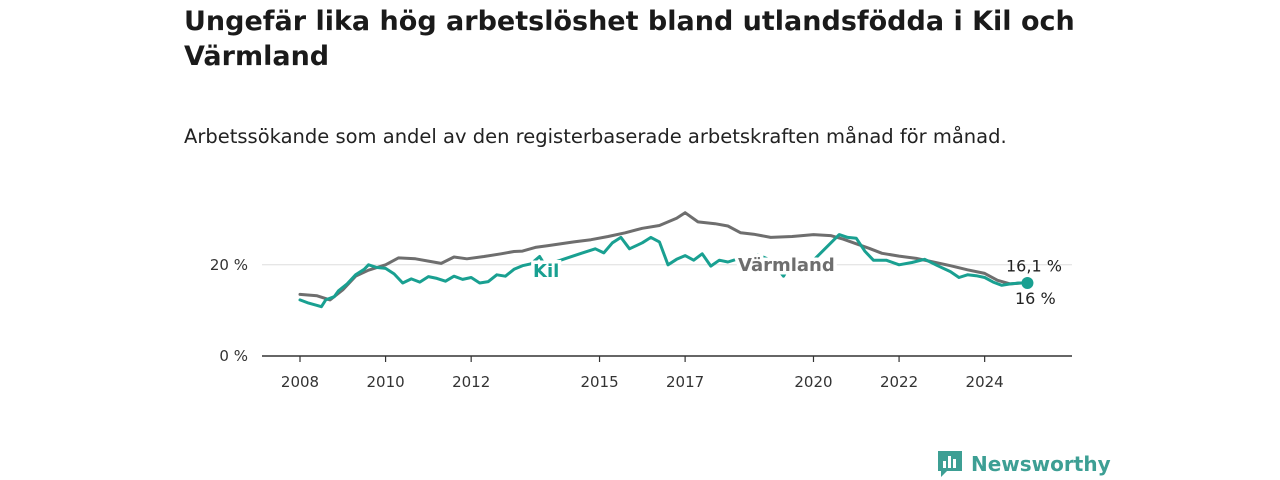 The height and width of the screenshot is (480, 1280). Describe the element at coordinates (599, 382) in the screenshot. I see `x-tick-label: 2015` at that location.